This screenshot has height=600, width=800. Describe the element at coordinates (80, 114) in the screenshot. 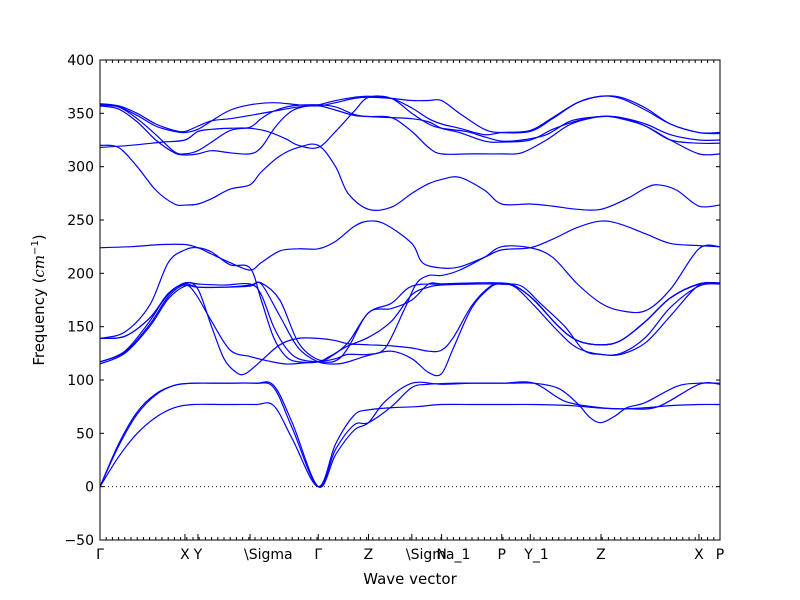

I see `y-tick-label: 350` at that location.